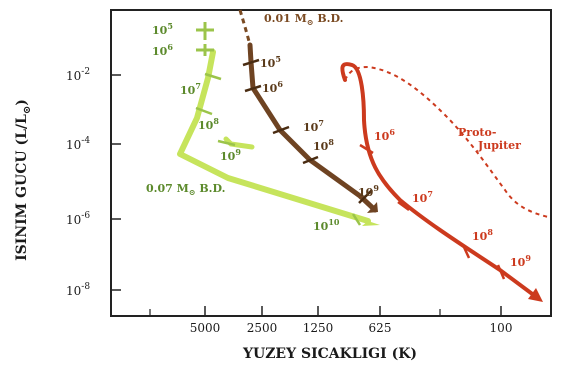  I want to click on track-001-arrowhead, so click(372, 207).